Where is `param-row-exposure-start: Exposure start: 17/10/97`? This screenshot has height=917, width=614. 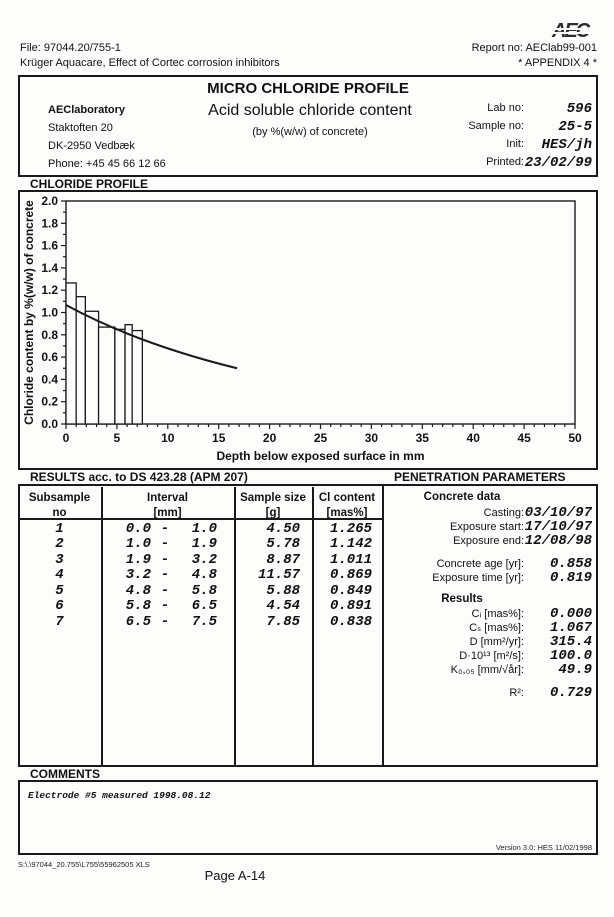 param-row-exposure-start: Exposure start: 17/10/97 is located at coordinates (521, 527).